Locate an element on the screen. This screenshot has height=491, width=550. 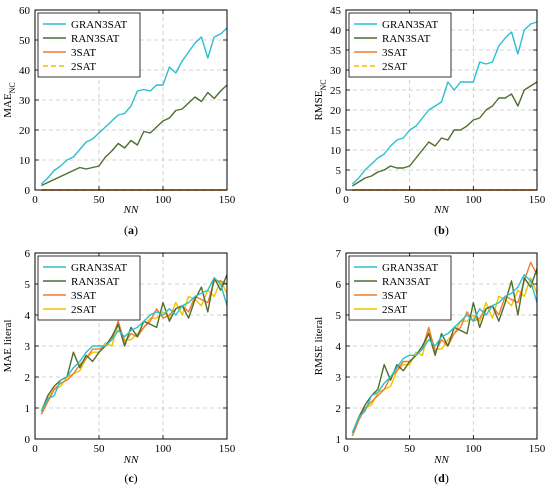
y-axis-label: MAE literal is located at coordinates (8, 346).